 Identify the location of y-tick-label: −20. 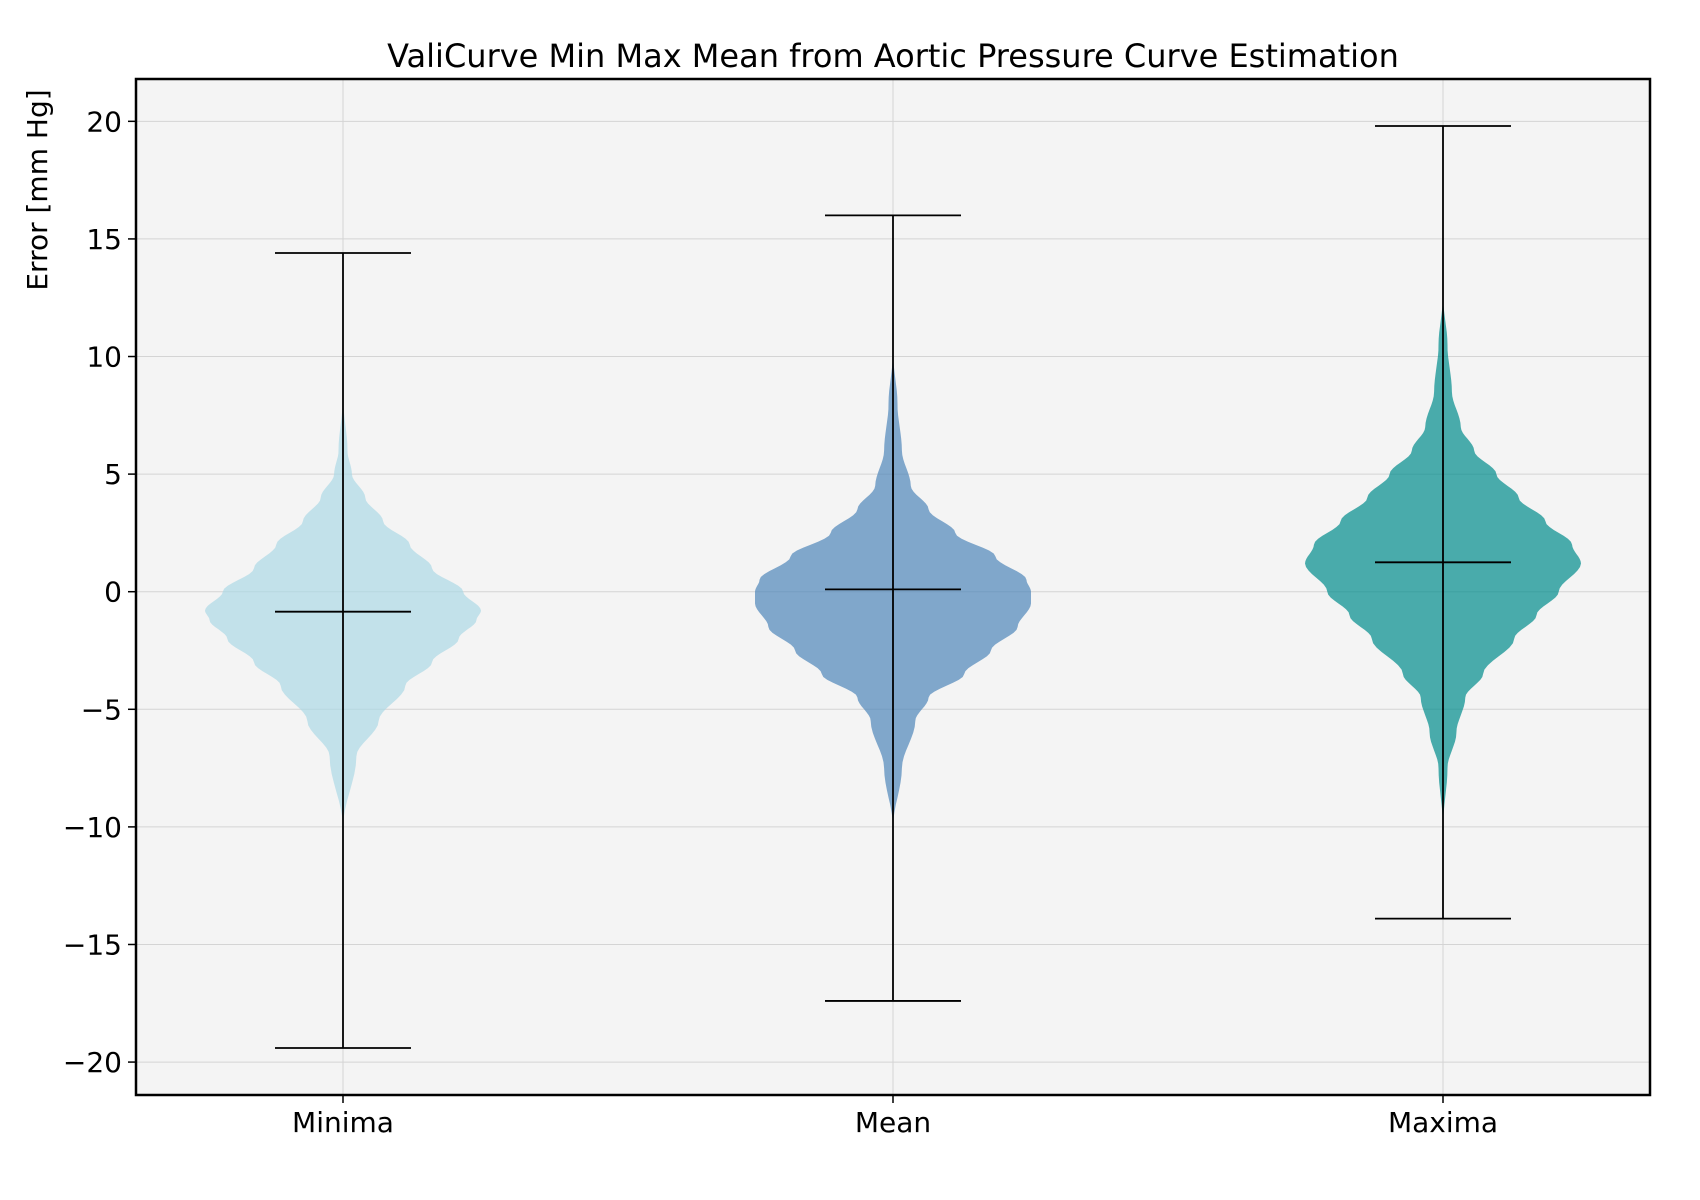
(92, 1062).